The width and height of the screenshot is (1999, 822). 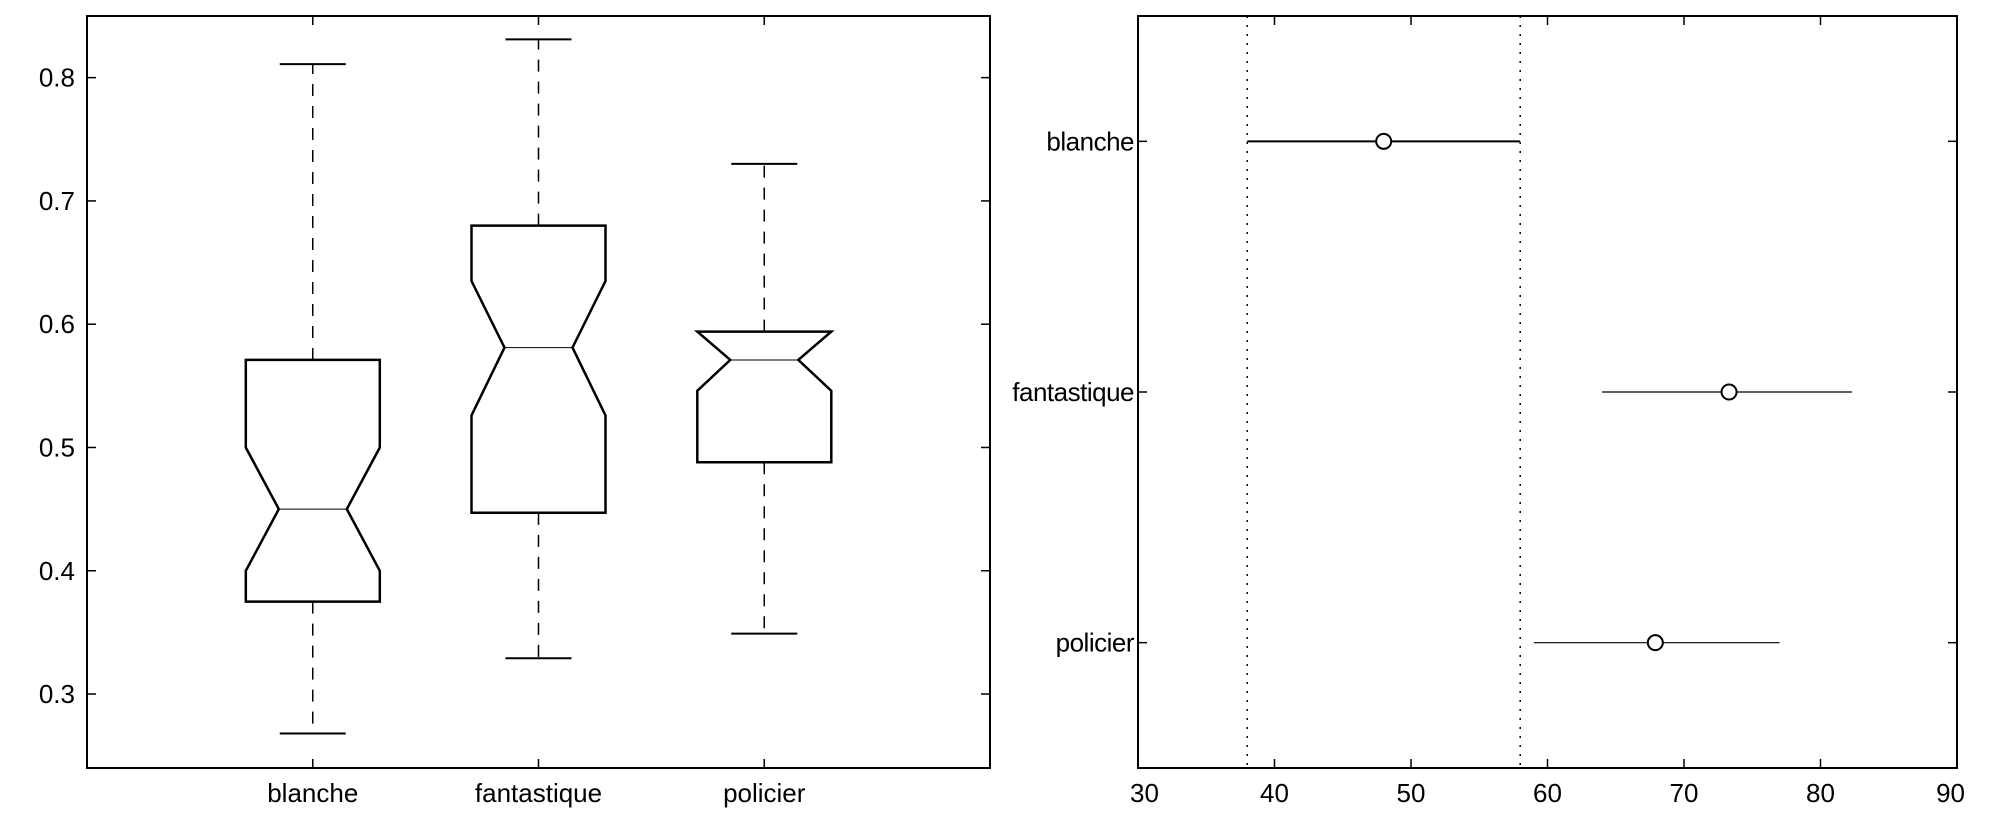 I want to click on y-category-label: policier, so click(x=1095, y=643).